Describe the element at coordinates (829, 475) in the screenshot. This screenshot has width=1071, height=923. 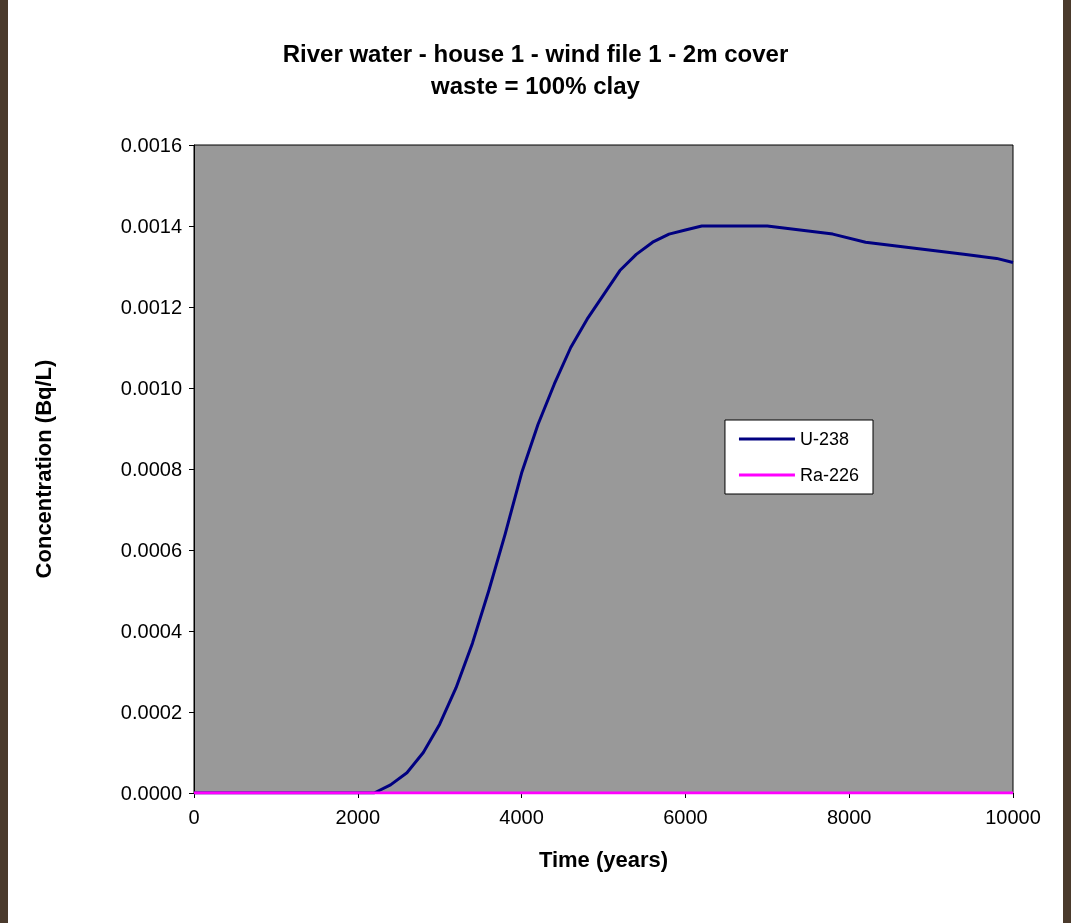
I see `legend-label: Ra-226` at that location.